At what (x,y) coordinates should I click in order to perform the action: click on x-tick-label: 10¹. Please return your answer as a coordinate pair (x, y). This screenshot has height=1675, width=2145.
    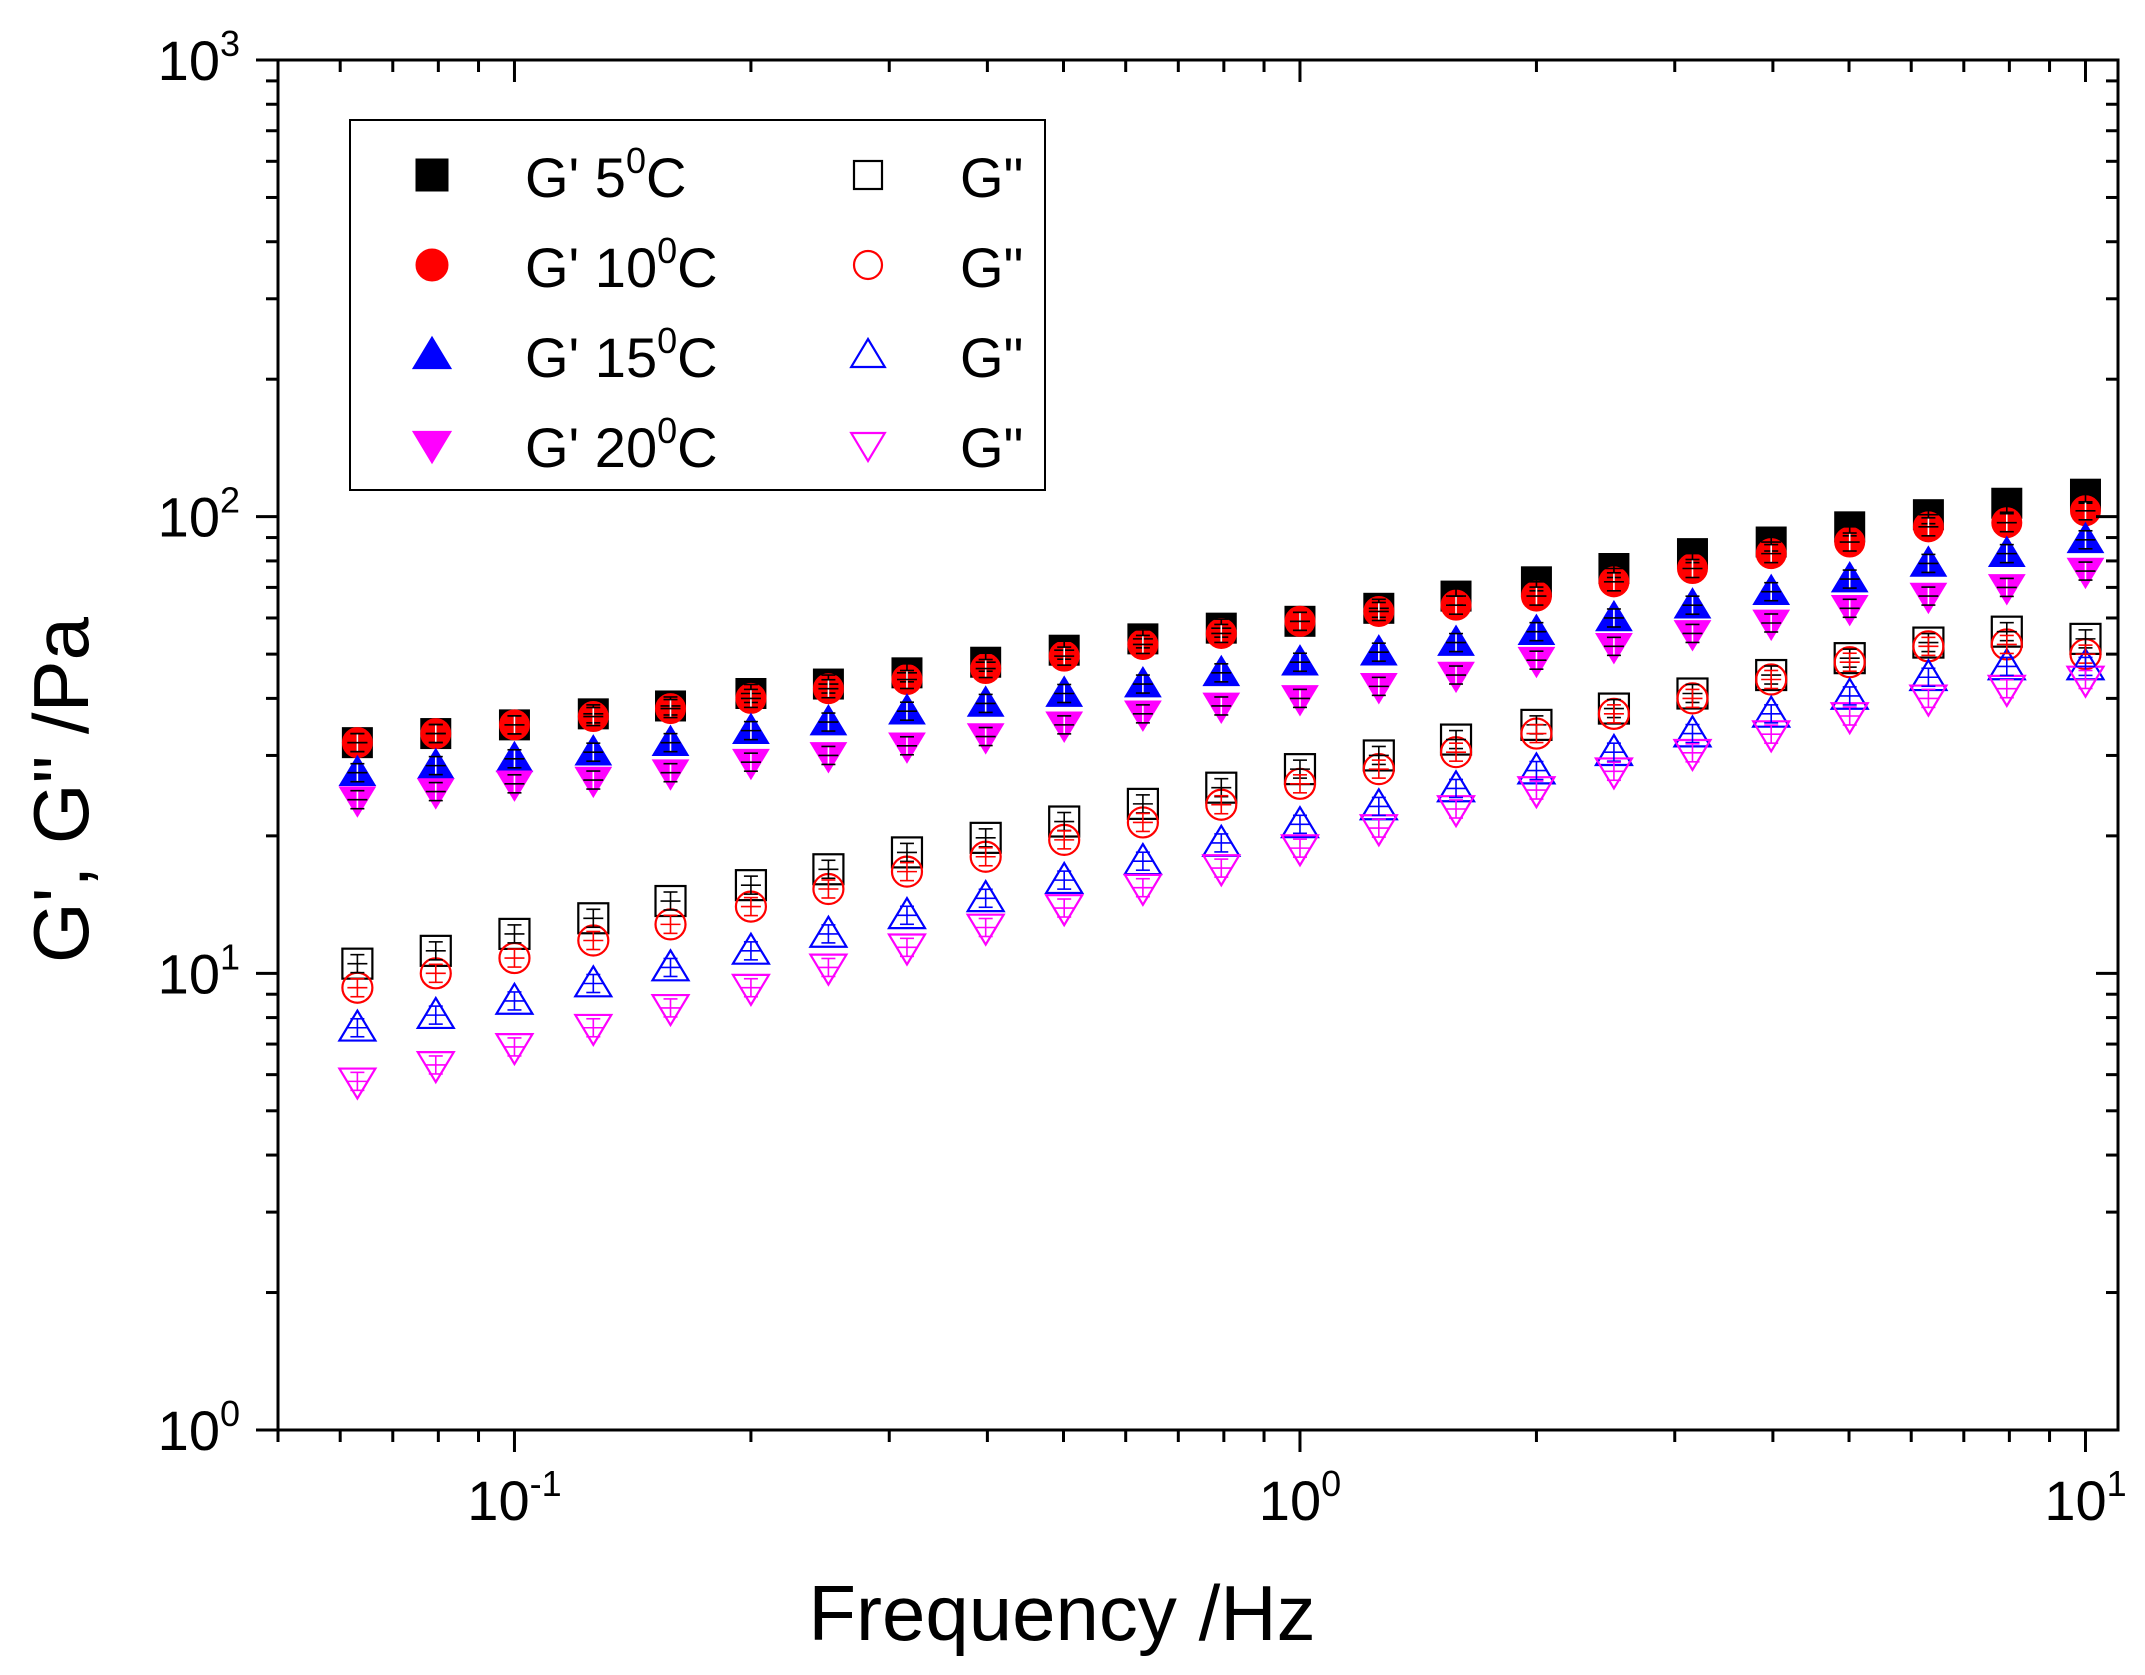
    Looking at the image, I should click on (2085, 1497).